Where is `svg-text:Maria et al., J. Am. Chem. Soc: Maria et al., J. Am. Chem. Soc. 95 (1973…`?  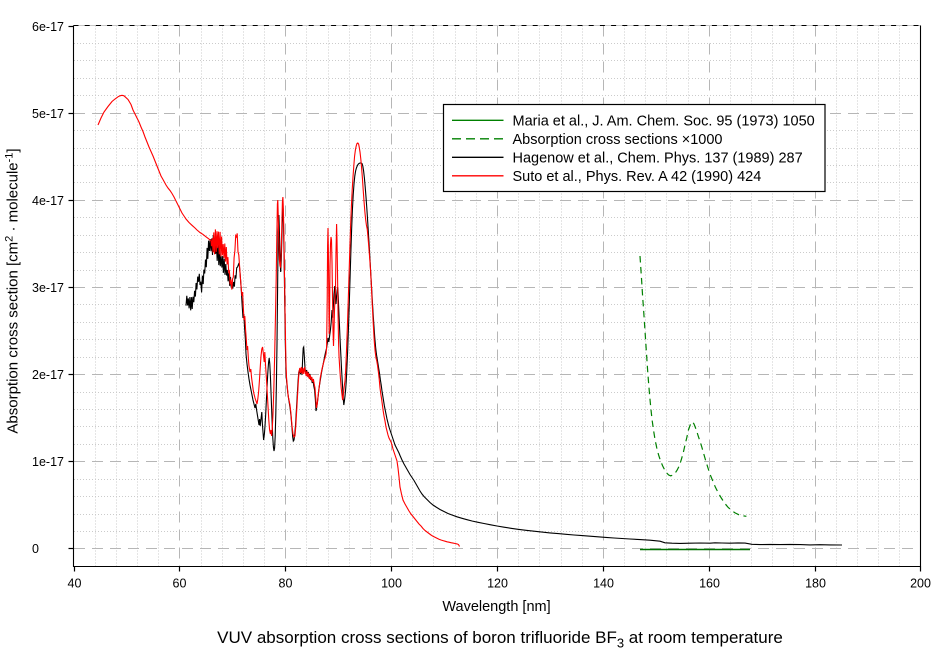 svg-text:Maria et al., J. Am. Chem. Soc: Maria et al., J. Am. Chem. Soc. 95 (1973… is located at coordinates (664, 121).